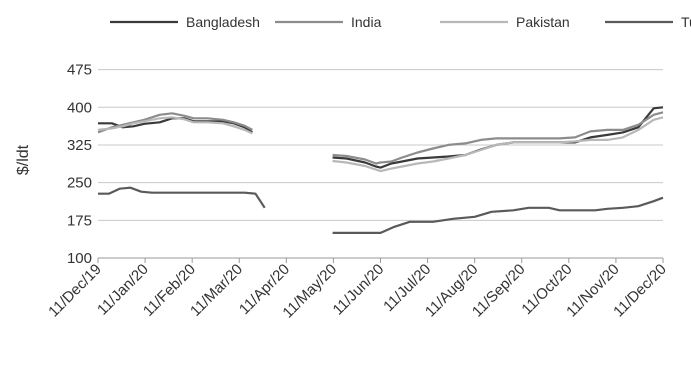 Image resolution: width=691 pixels, height=365 pixels. Describe the element at coordinates (216, 290) in the screenshot. I see `x-tick-label: 11/Mar/20` at that location.